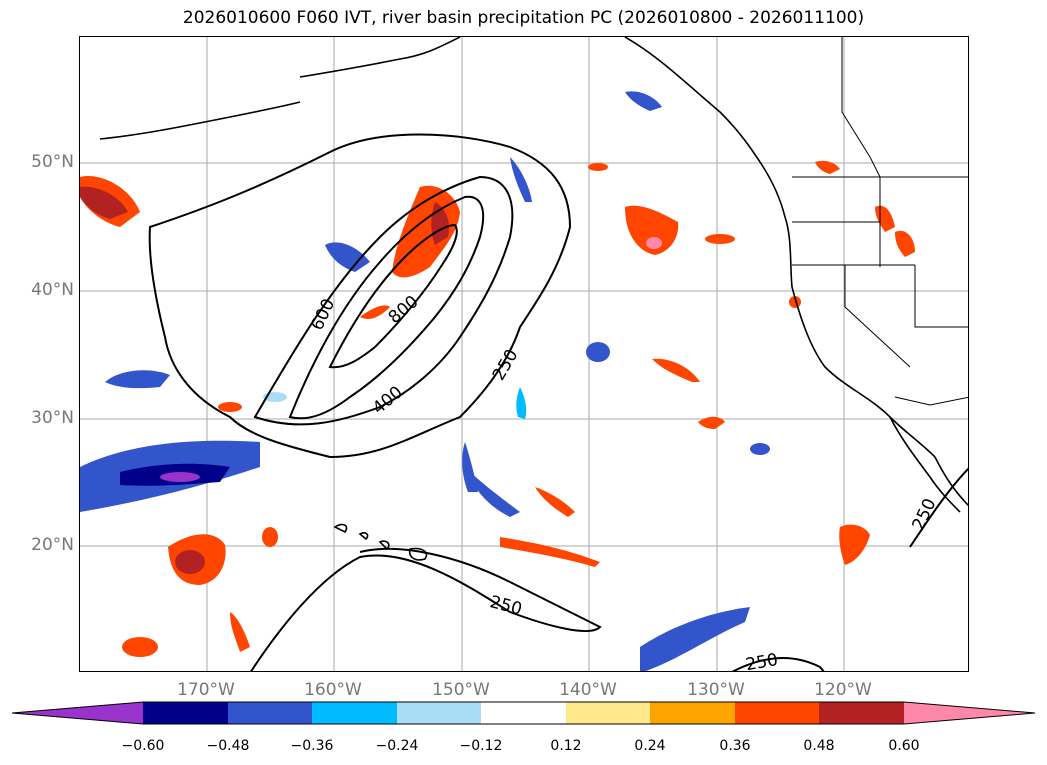 This screenshot has width=1047, height=765. What do you see at coordinates (521, 403) in the screenshot?
I see `neg-blob-150n` at bounding box center [521, 403].